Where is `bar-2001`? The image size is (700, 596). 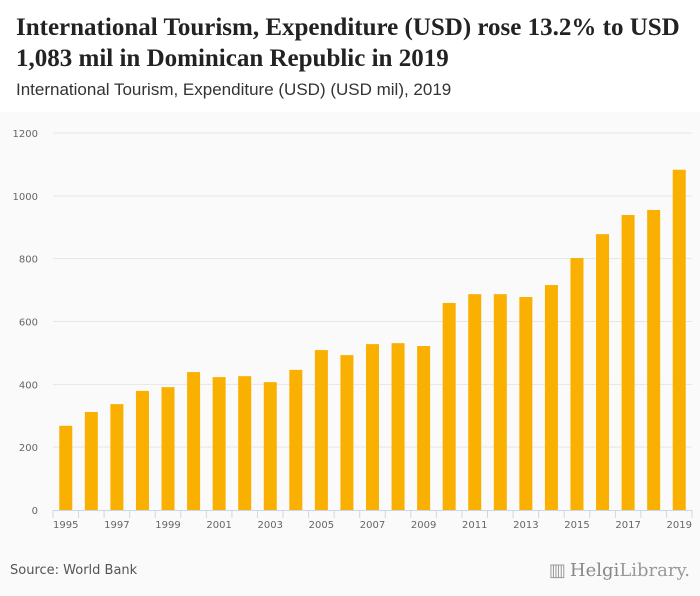 bar-2001 is located at coordinates (219, 443).